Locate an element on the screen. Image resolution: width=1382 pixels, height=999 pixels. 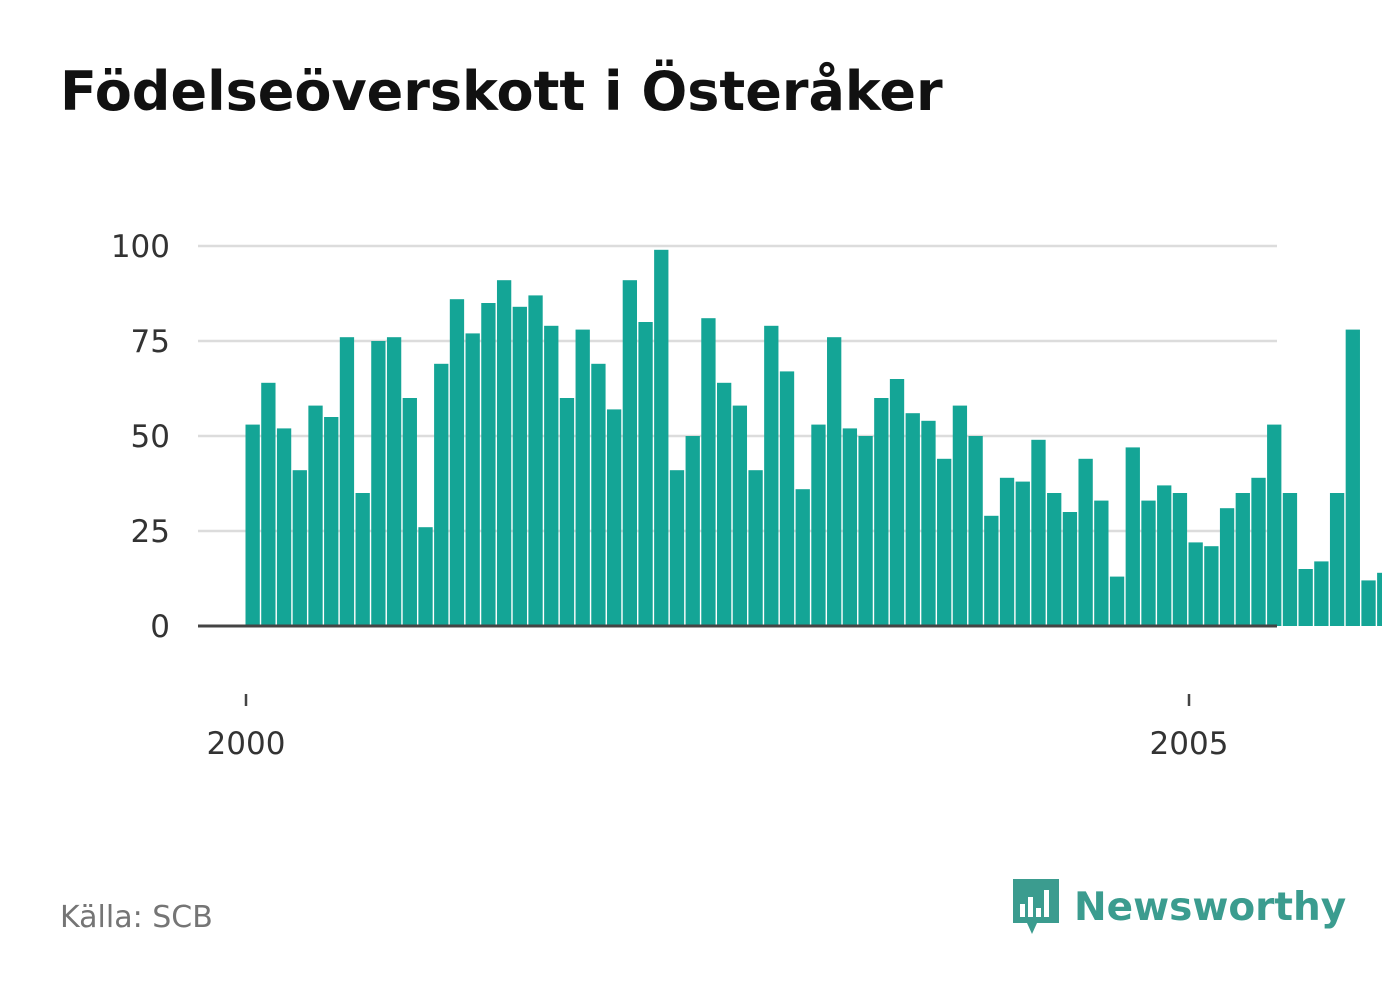
brand-name: Newsworthy is located at coordinates (1210, 907).